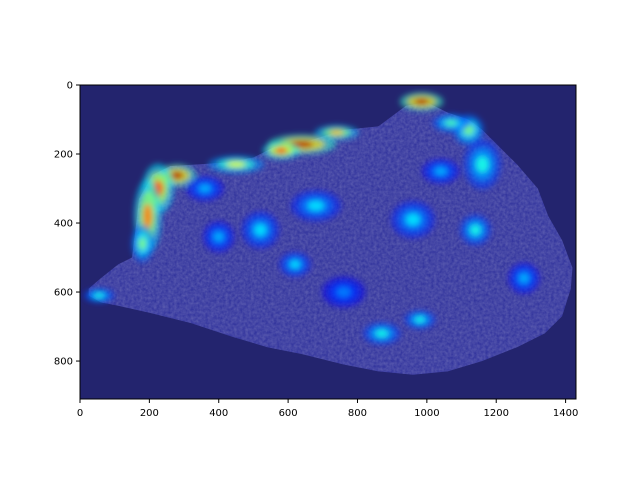 The height and width of the screenshot is (480, 640). What do you see at coordinates (495, 413) in the screenshot?
I see `x-tick-label: 1200` at bounding box center [495, 413].